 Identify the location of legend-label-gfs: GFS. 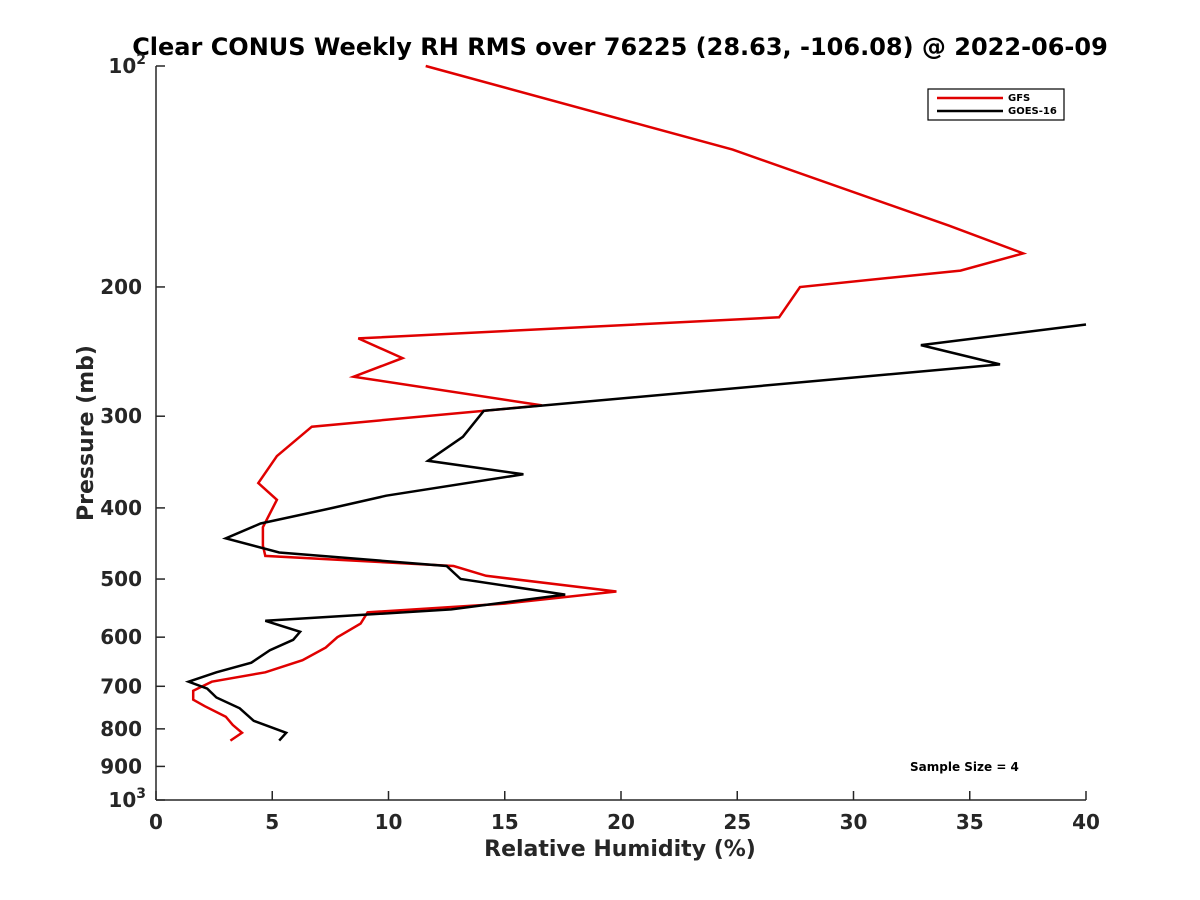
(1019, 98).